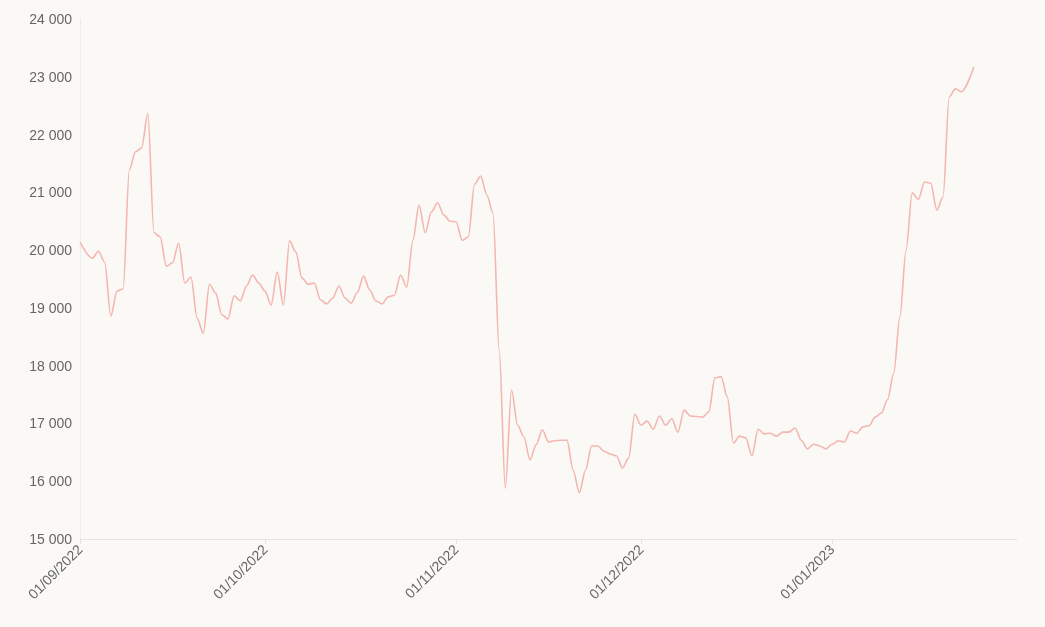 The width and height of the screenshot is (1045, 627). Describe the element at coordinates (51, 250) in the screenshot. I see `y-tick-label: 20 000` at that location.